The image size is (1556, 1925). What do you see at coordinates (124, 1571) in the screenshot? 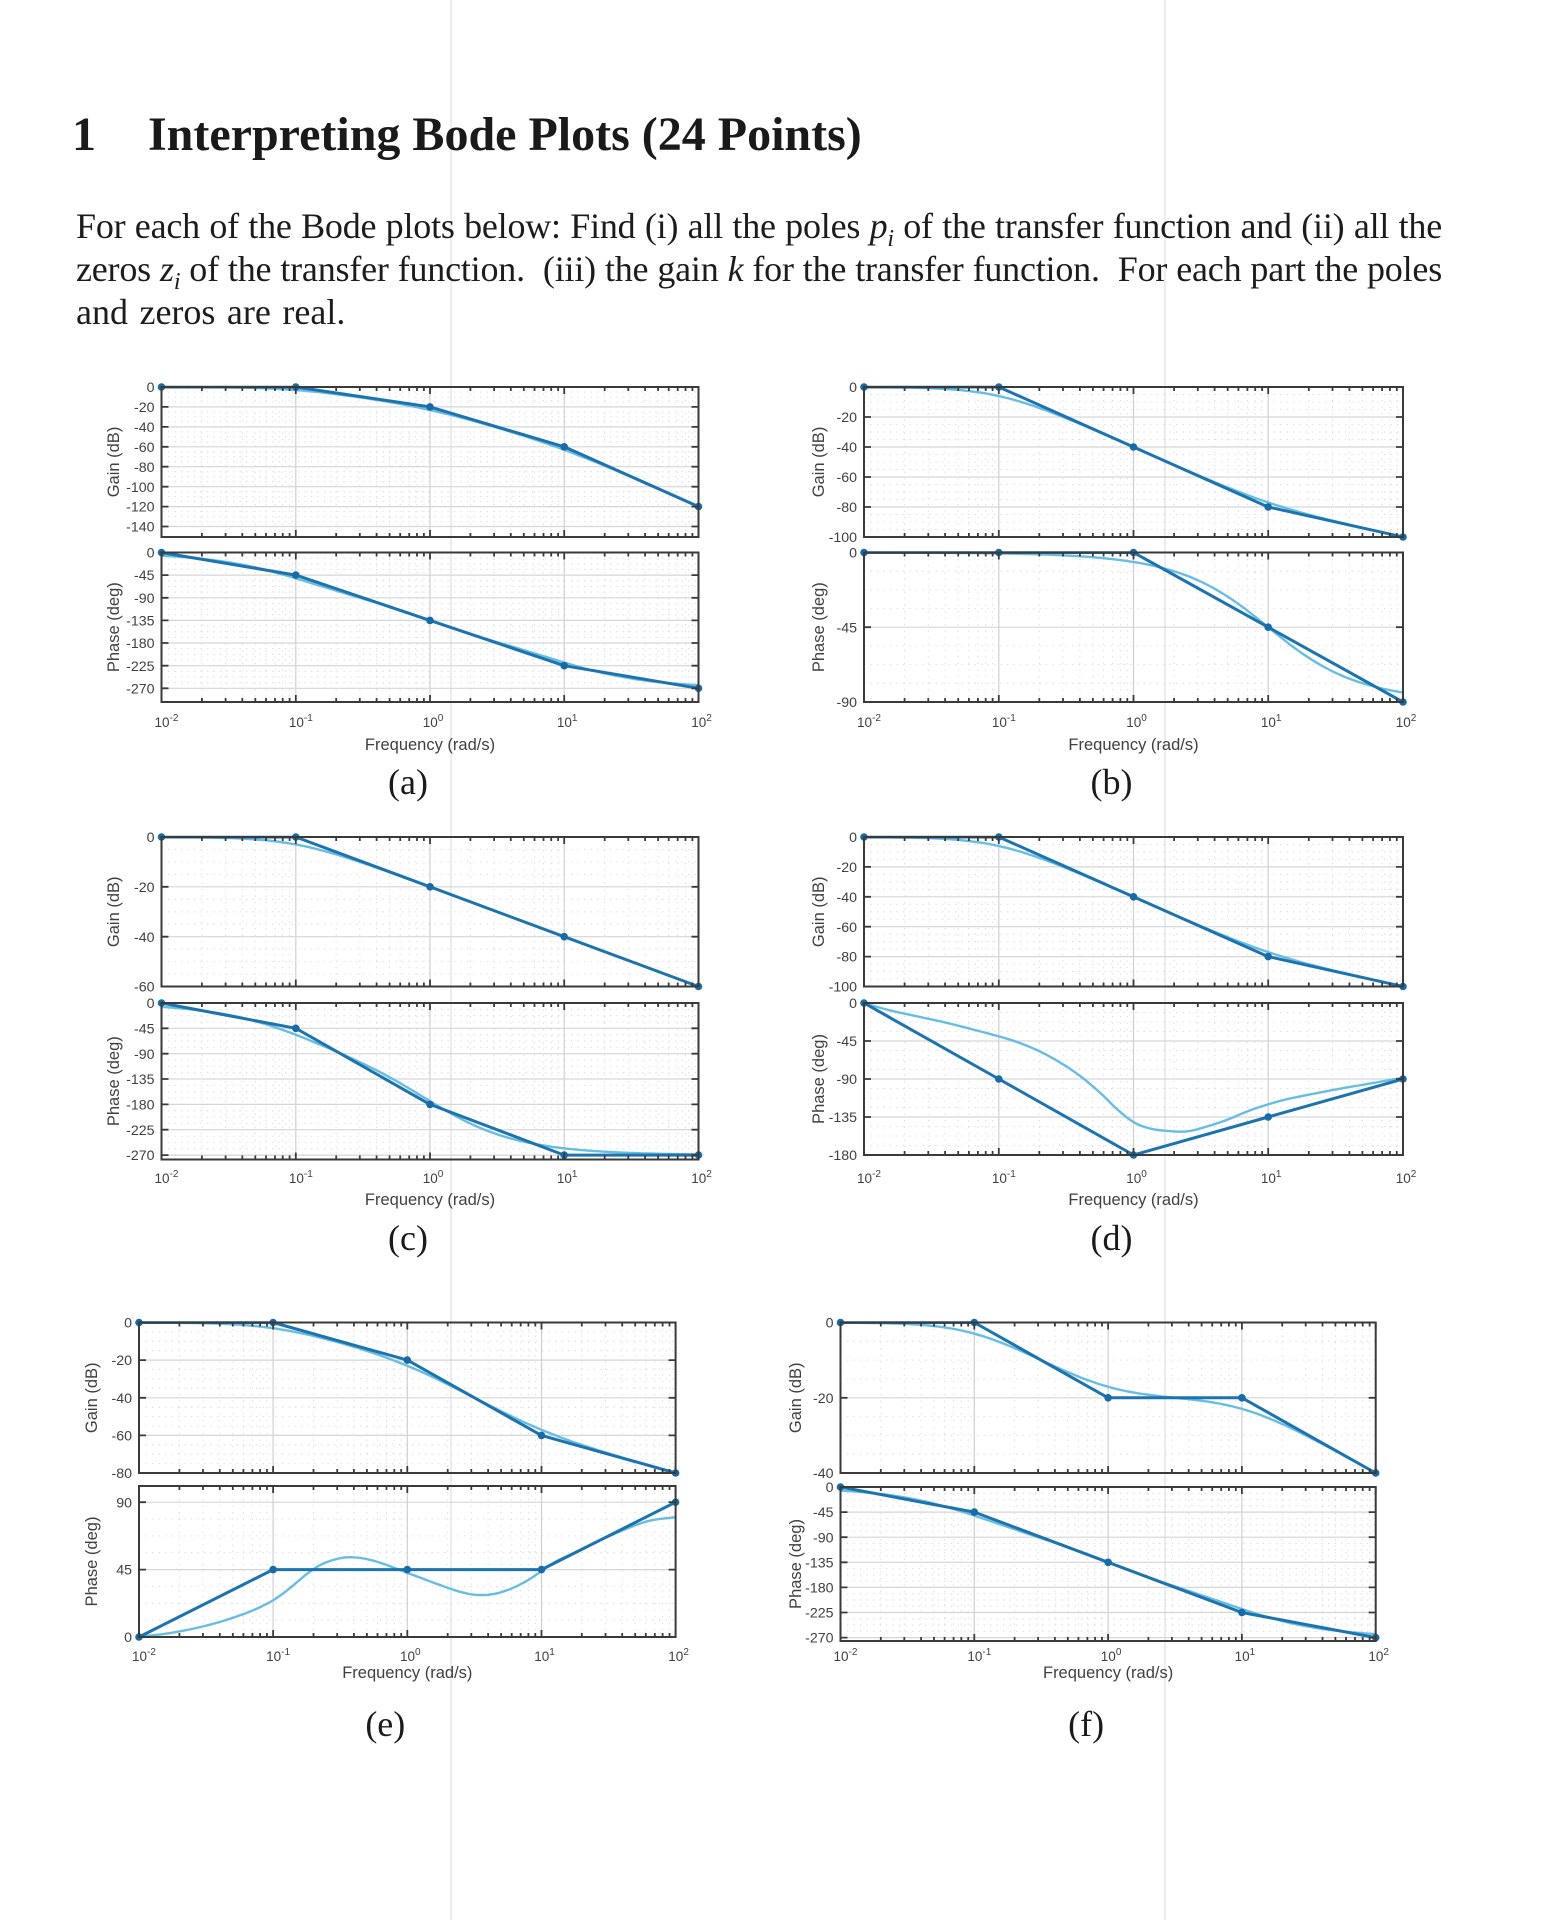
I see `svg-text: 45` at bounding box center [124, 1571].